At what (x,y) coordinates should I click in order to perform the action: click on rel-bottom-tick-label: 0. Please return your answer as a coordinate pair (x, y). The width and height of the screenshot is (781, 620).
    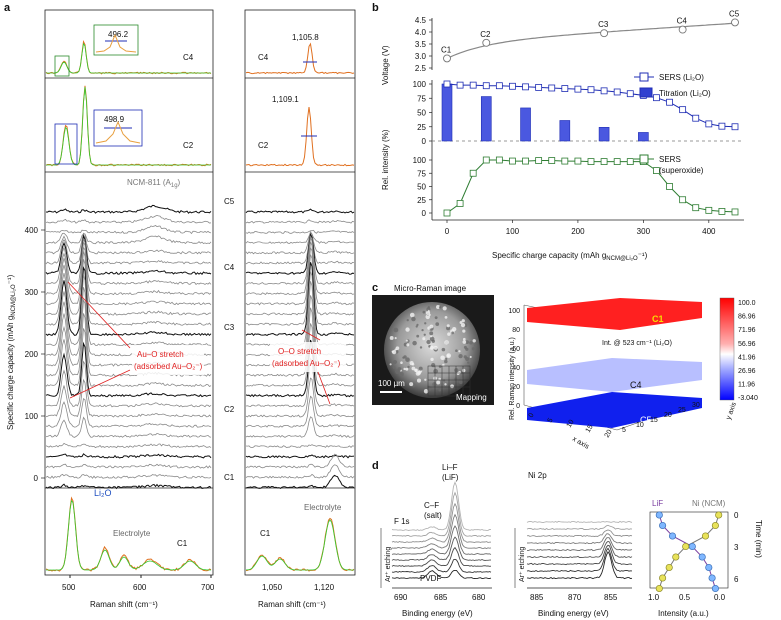
    Looking at the image, I should click on (424, 213).